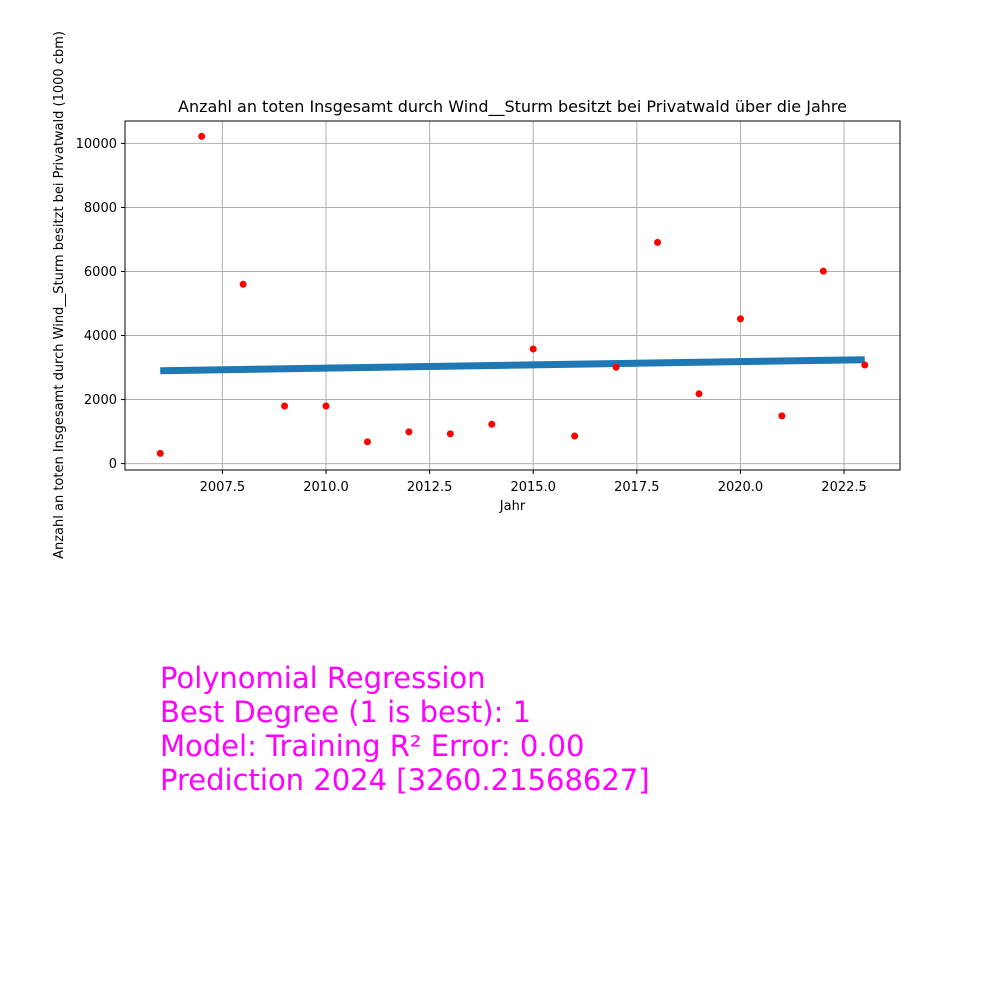 The height and width of the screenshot is (1000, 1000). Describe the element at coordinates (96, 144) in the screenshot. I see `y-tick-label: 10000` at that location.